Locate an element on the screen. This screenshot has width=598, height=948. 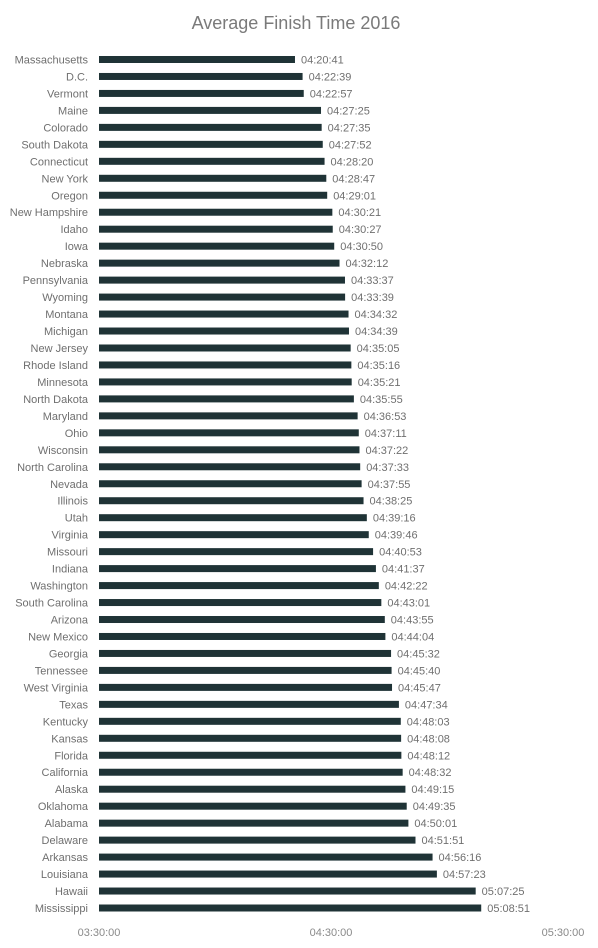
category-label-north-carolina: North Carolina is located at coordinates (53, 468).